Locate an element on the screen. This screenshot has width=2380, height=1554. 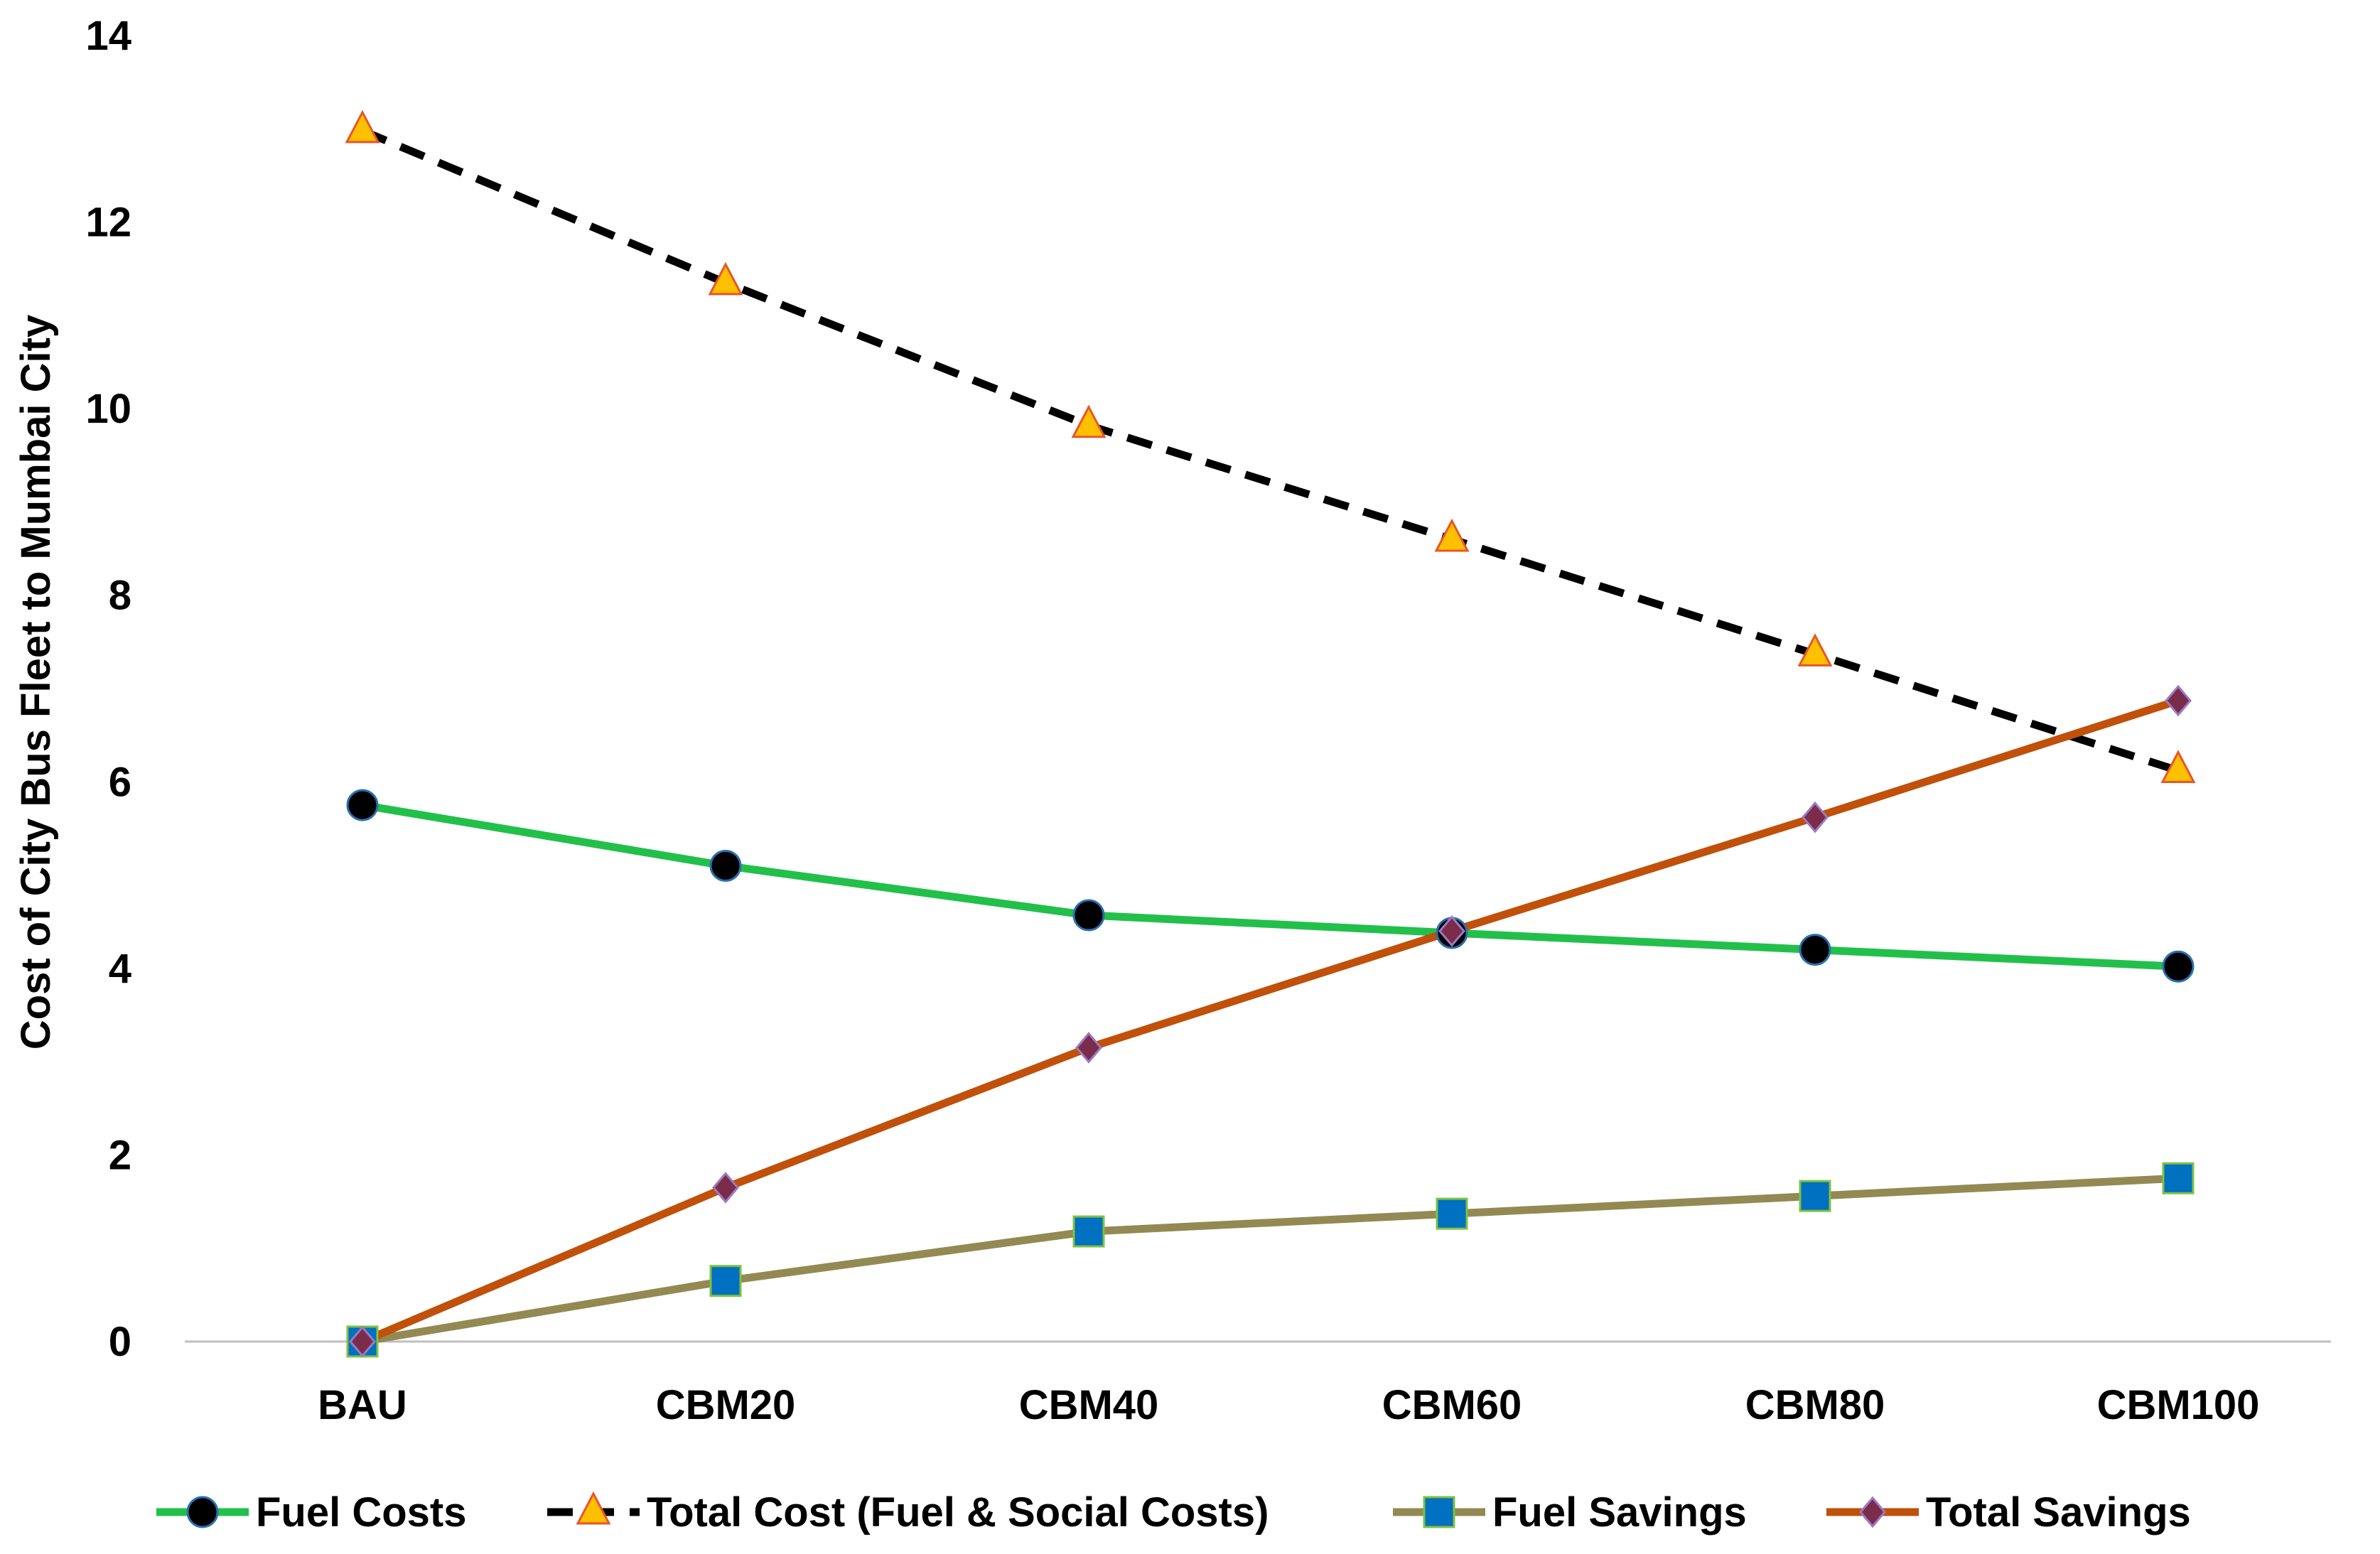
point-total-savings-cbm20 is located at coordinates (726, 1188).